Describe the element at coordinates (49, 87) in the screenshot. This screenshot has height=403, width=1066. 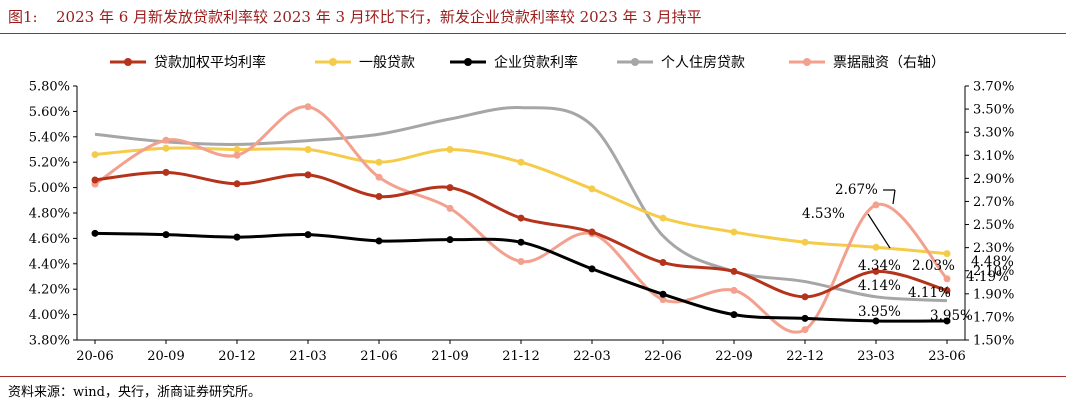
I see `left-axis-tick-label: 5.80%` at that location.